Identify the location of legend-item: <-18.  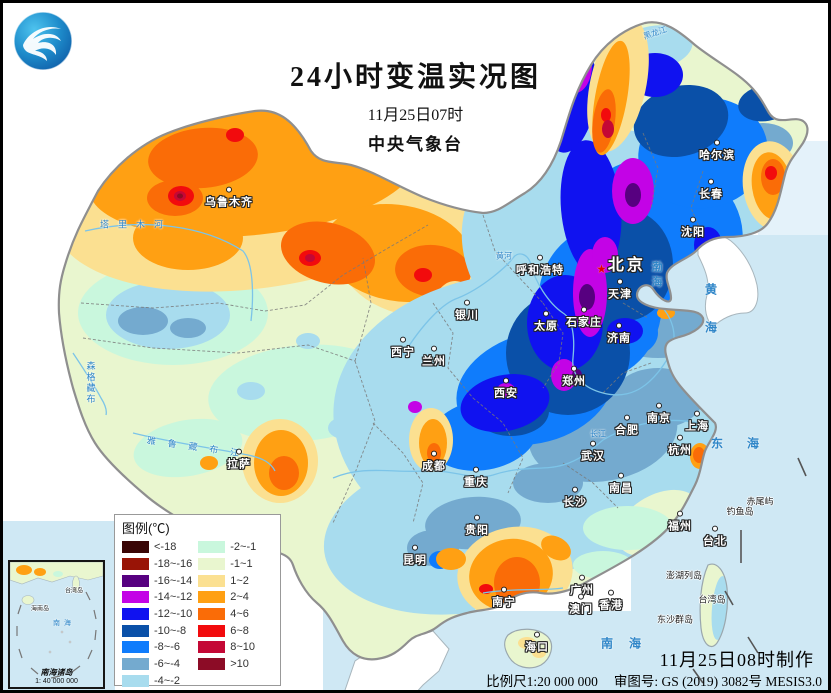
(157, 547).